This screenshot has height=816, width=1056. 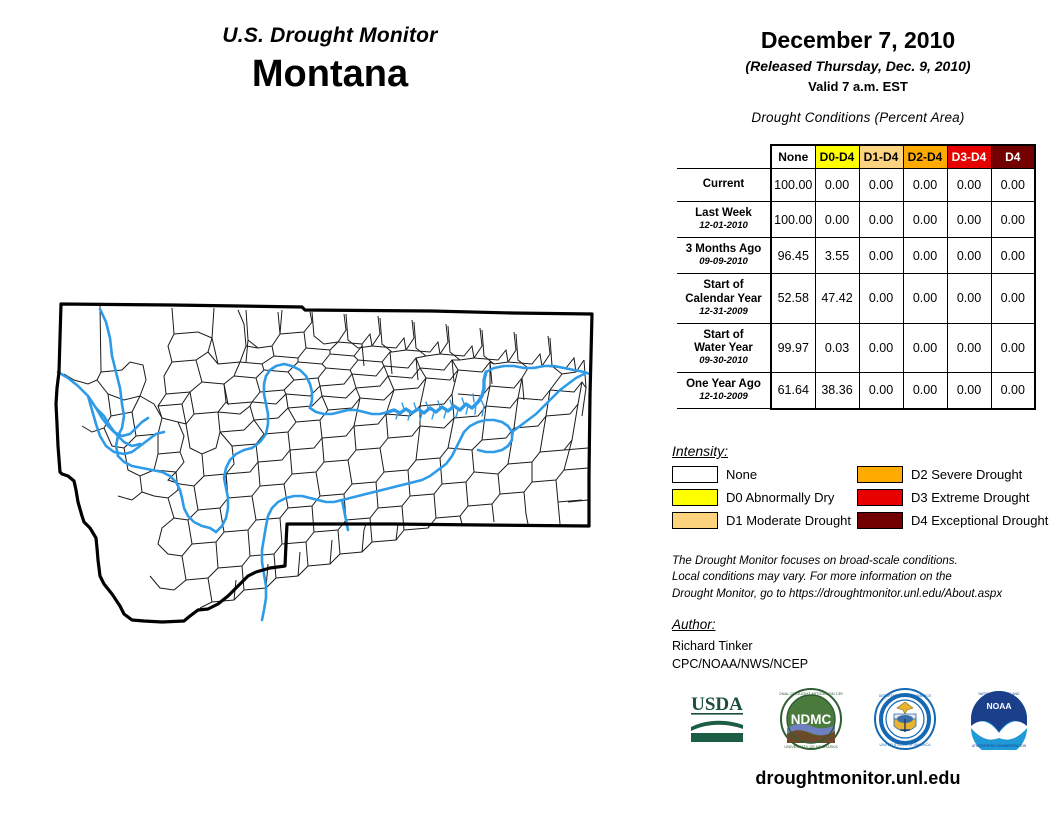 I want to click on valid-time: Valid 7 a.m. EST, so click(x=858, y=87).